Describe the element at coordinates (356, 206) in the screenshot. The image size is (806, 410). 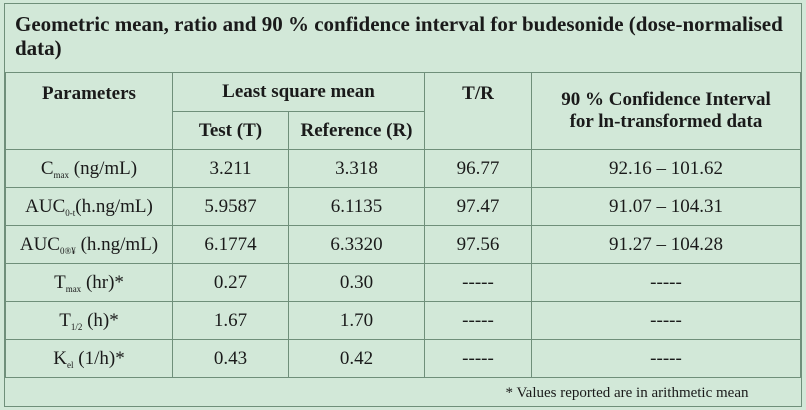
I see `cell-reference: 6.1135` at that location.